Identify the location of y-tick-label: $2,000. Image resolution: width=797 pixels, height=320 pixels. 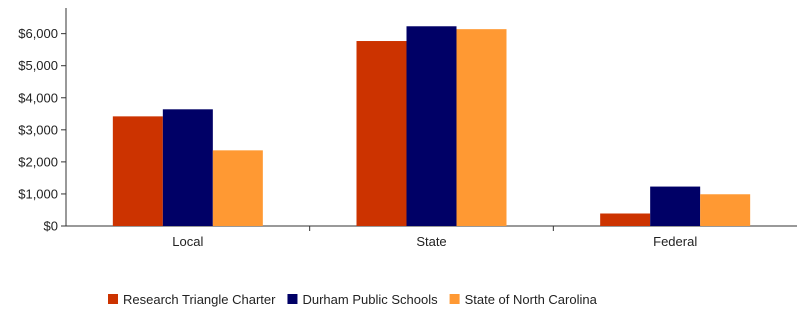
(38, 161).